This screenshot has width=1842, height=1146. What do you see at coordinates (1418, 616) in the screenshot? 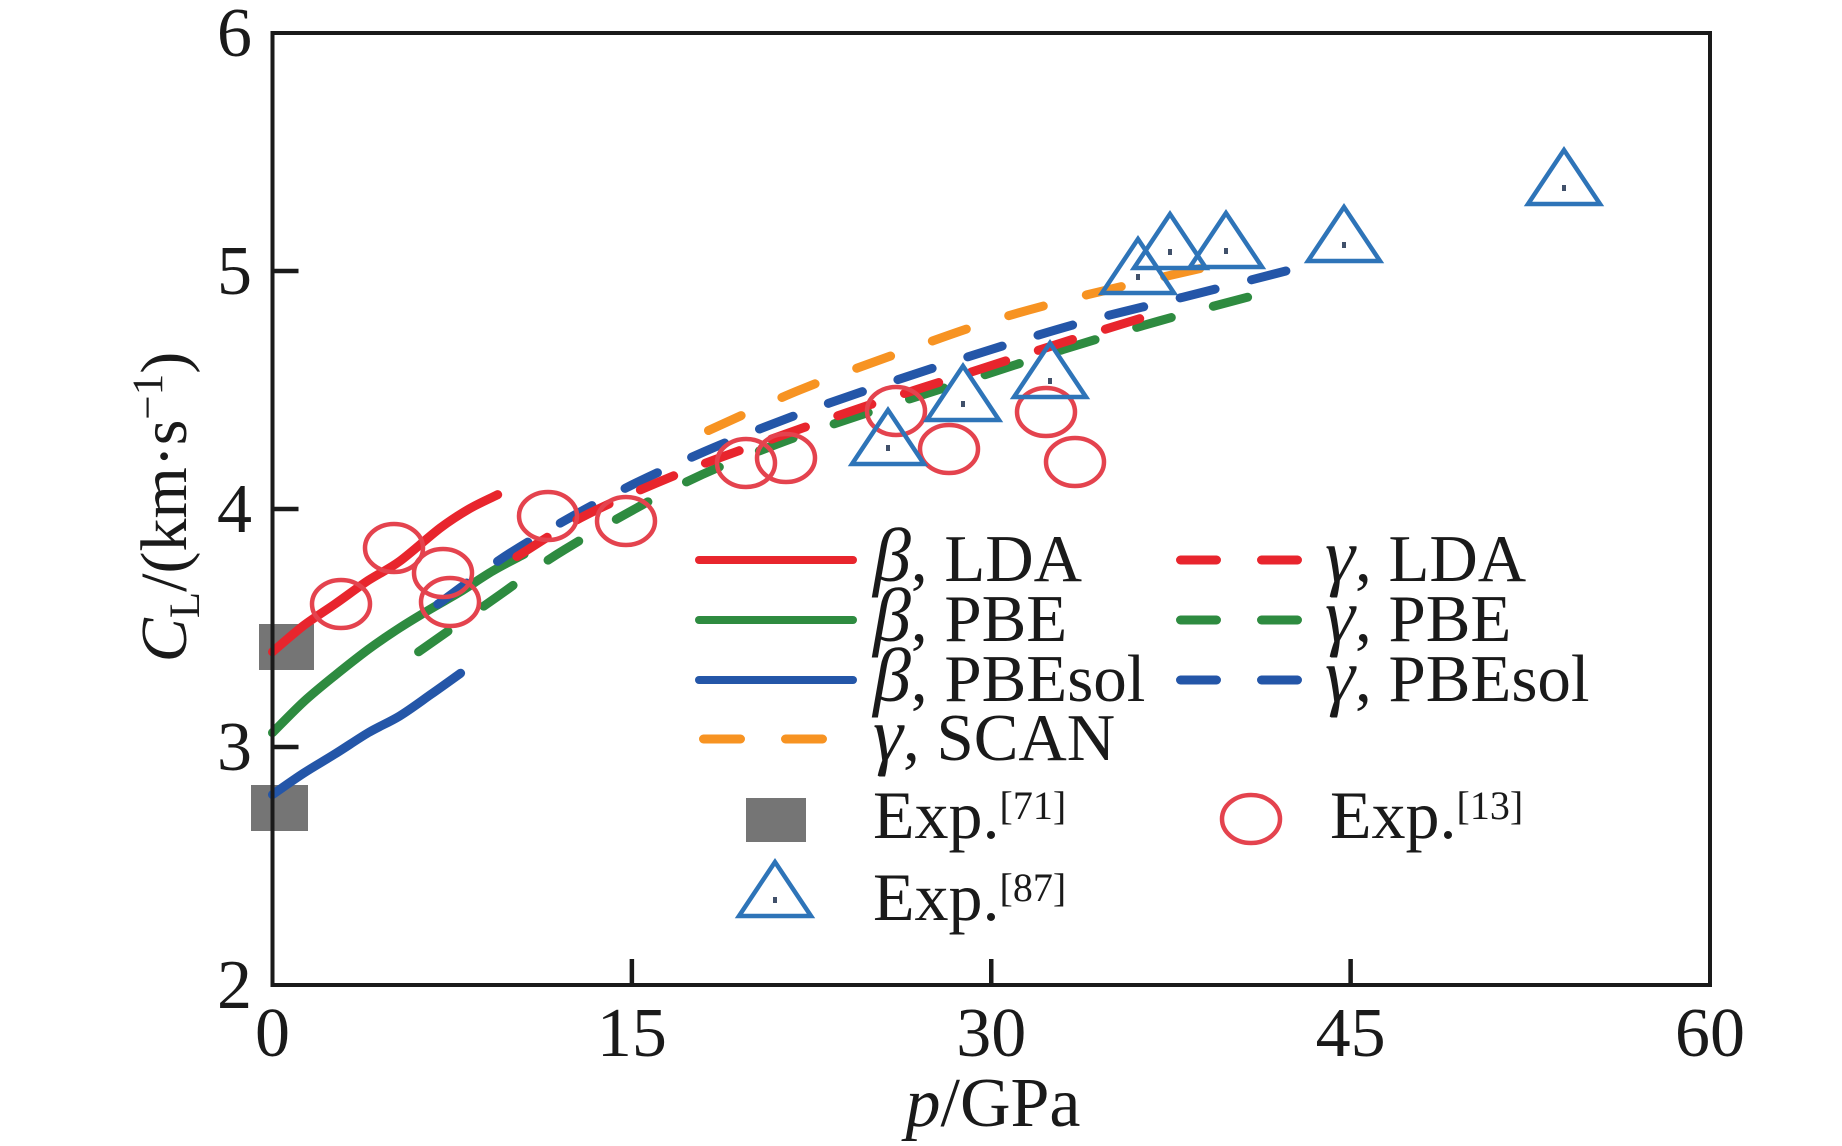
I see `svg-text: γ, PBE` at bounding box center [1418, 616].